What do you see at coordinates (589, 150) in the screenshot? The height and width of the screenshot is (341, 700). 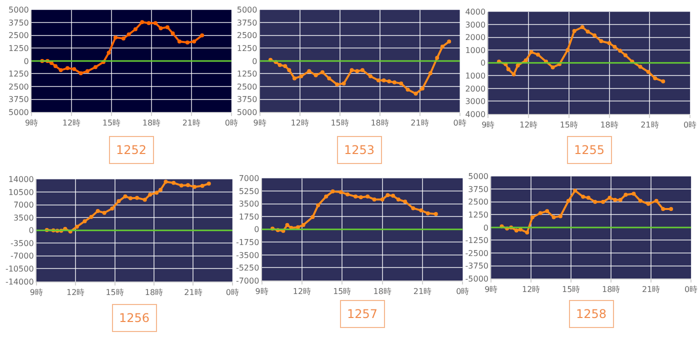 I see `text: 1255` at bounding box center [589, 150].